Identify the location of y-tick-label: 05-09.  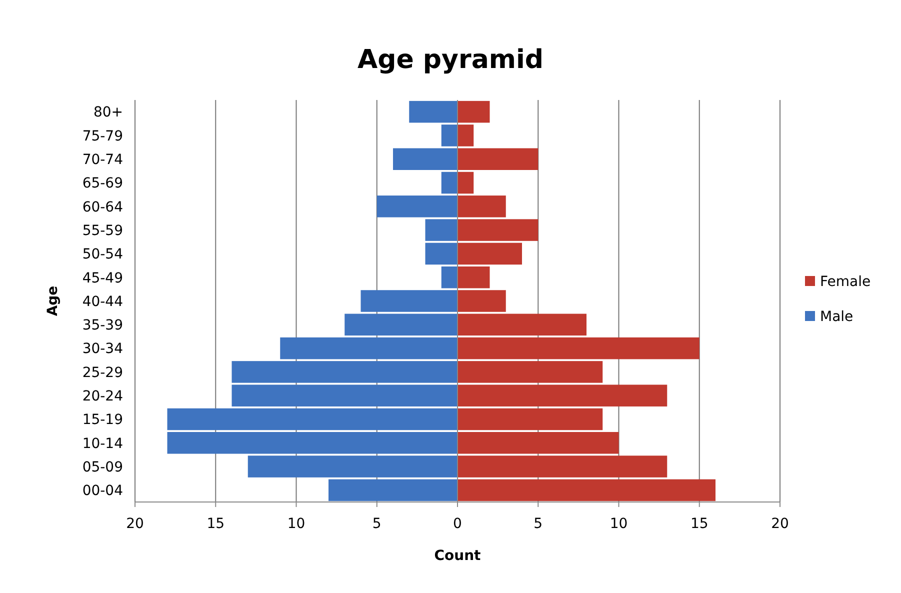
(102, 467).